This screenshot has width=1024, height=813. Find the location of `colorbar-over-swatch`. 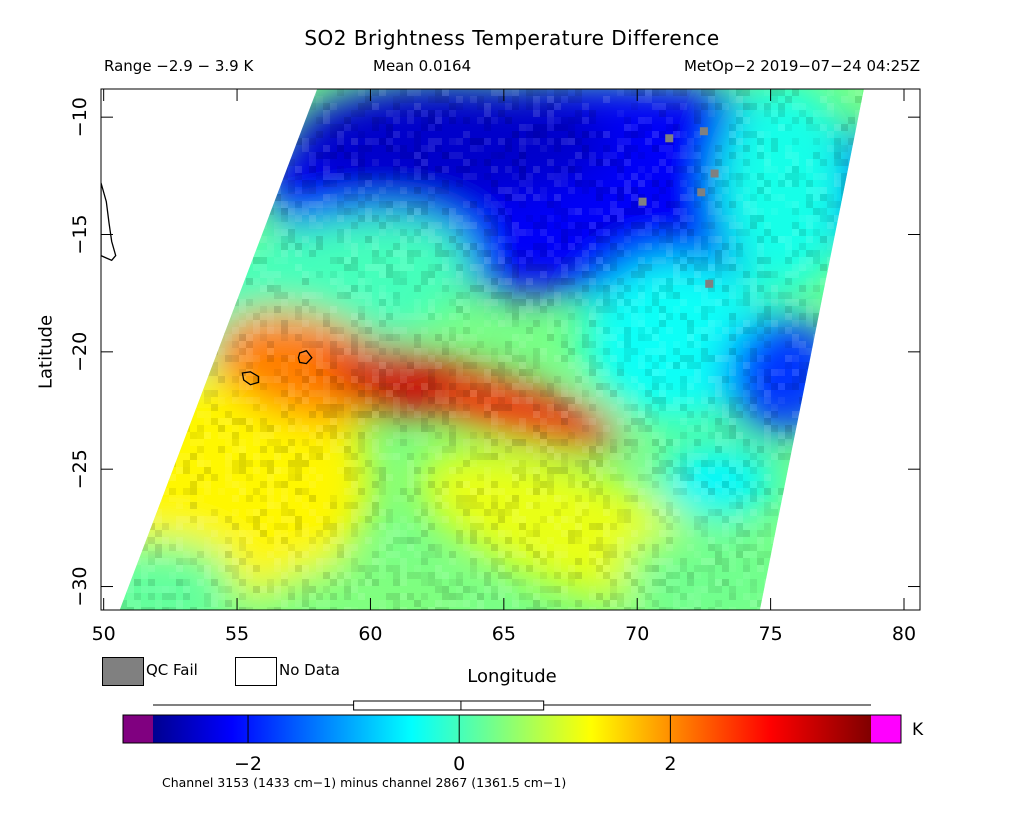

colorbar-over-swatch is located at coordinates (886, 729).